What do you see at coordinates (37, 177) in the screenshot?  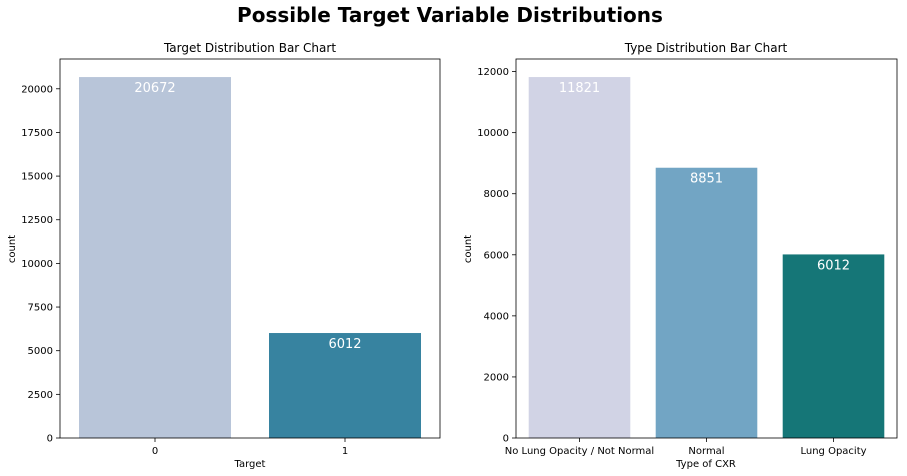 I see `y-tick-label: 15000` at bounding box center [37, 177].